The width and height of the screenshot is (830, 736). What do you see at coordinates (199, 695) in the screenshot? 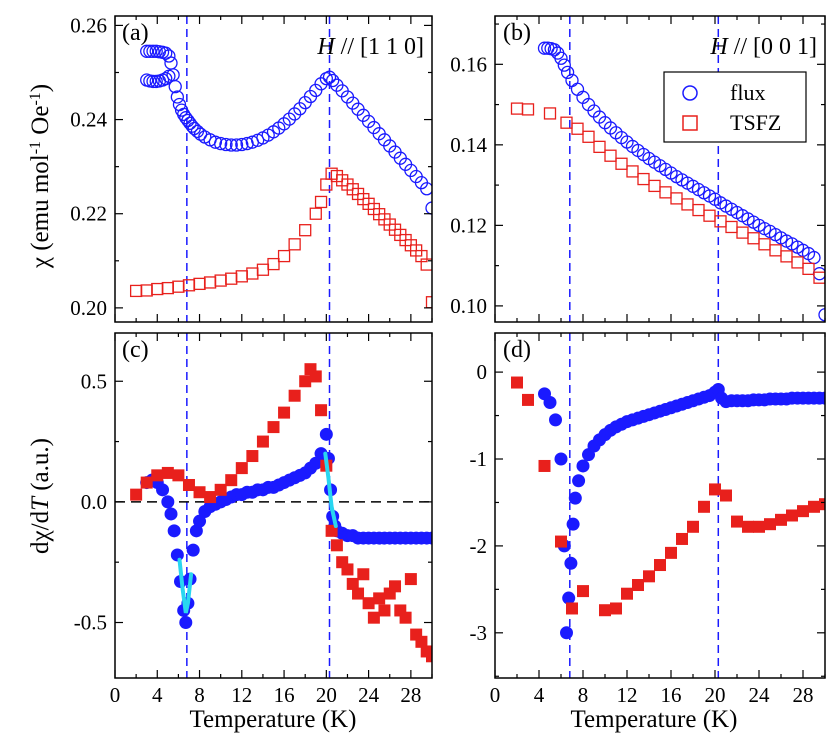
I see `xtick-label-c-2: 8` at bounding box center [199, 695].